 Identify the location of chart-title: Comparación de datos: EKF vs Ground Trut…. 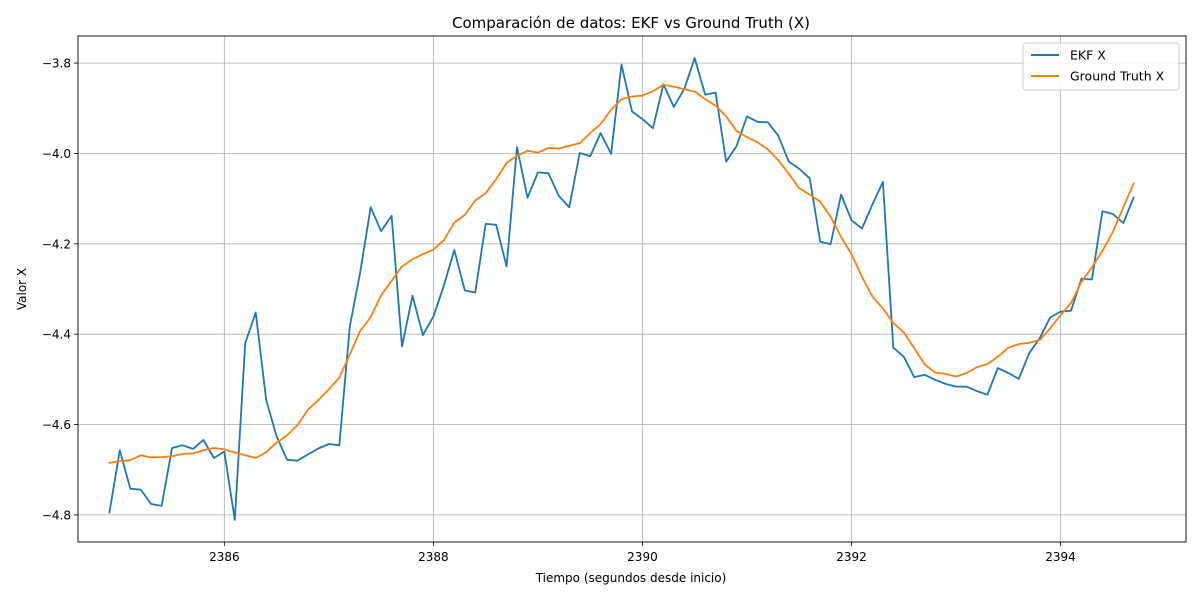
(631, 23).